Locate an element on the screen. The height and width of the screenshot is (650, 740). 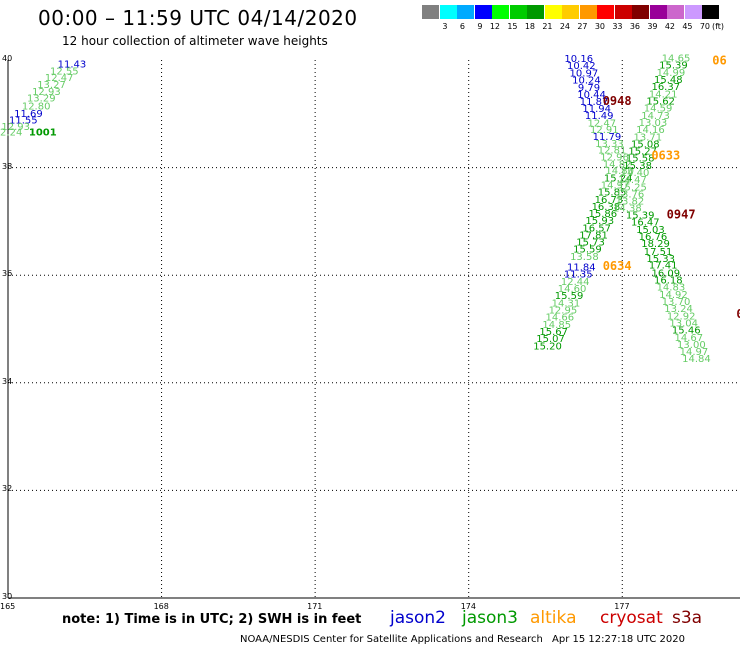
x-tick-label: 168 is located at coordinates (161, 606).